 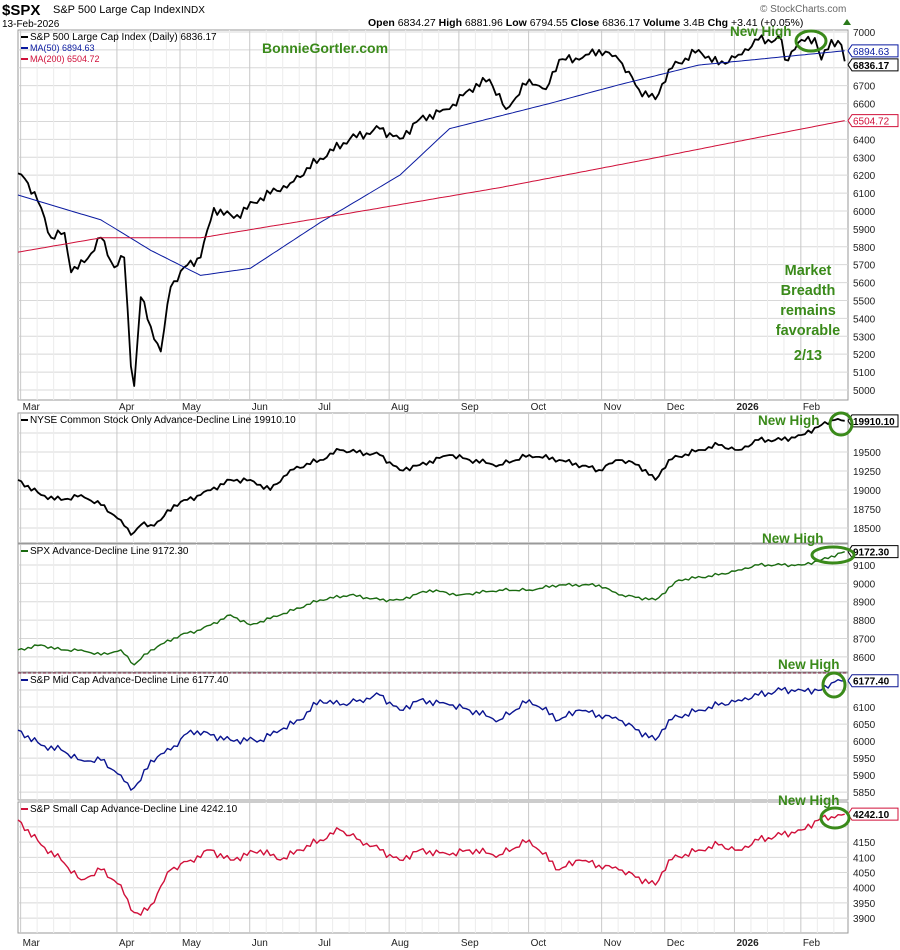 What do you see at coordinates (864, 319) in the screenshot?
I see `y-tick-label: 5400` at bounding box center [864, 319].